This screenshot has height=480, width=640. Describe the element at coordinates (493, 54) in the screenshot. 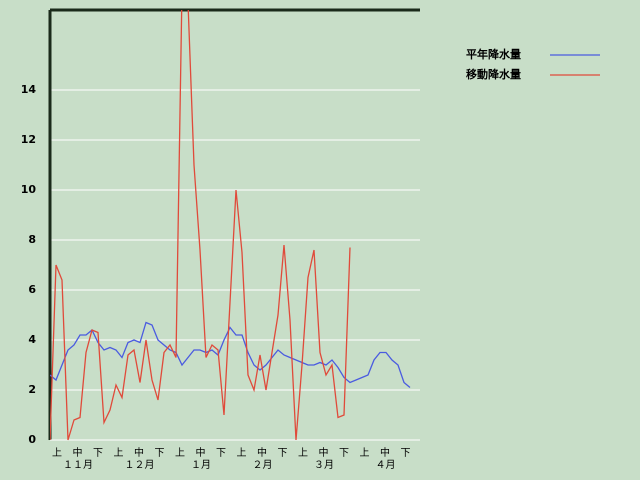

I see `legend-label: 平年降水量` at that location.